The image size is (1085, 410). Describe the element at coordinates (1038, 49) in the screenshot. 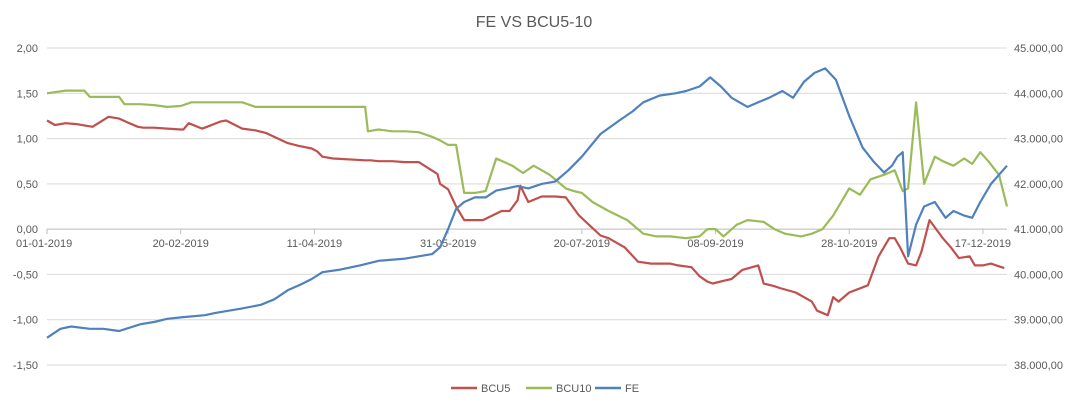

I see `y-right-tick-label: 45.000,00` at that location.